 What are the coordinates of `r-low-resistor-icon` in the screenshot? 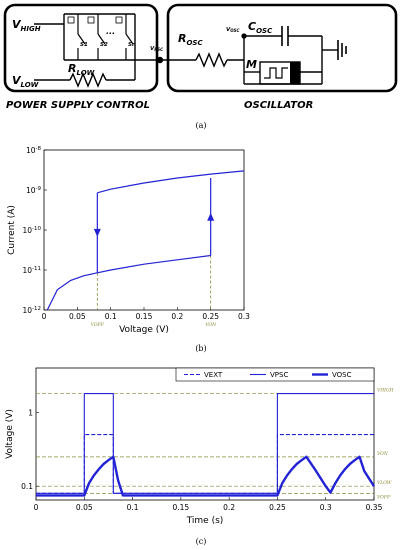 It's located at (88, 80).